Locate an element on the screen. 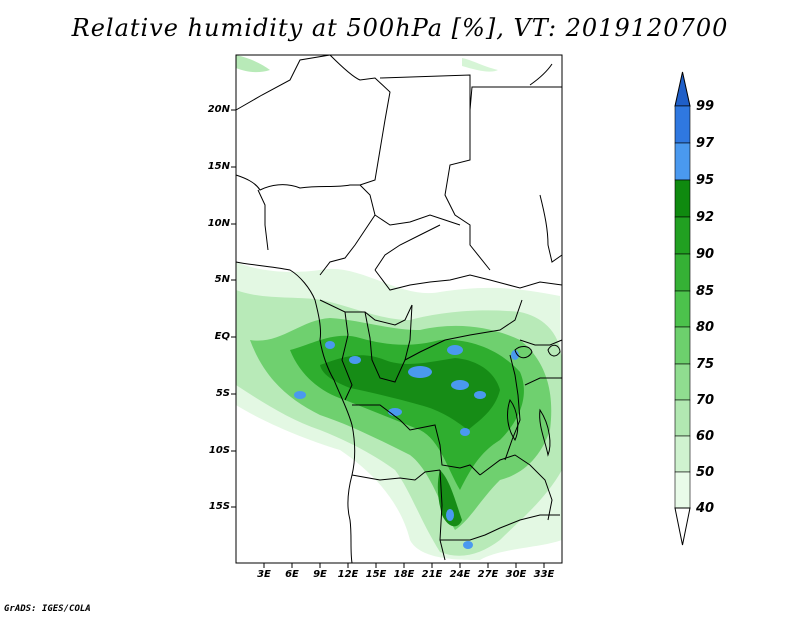 The height and width of the screenshot is (618, 800). colorbar-label: 50 is located at coordinates (705, 472).